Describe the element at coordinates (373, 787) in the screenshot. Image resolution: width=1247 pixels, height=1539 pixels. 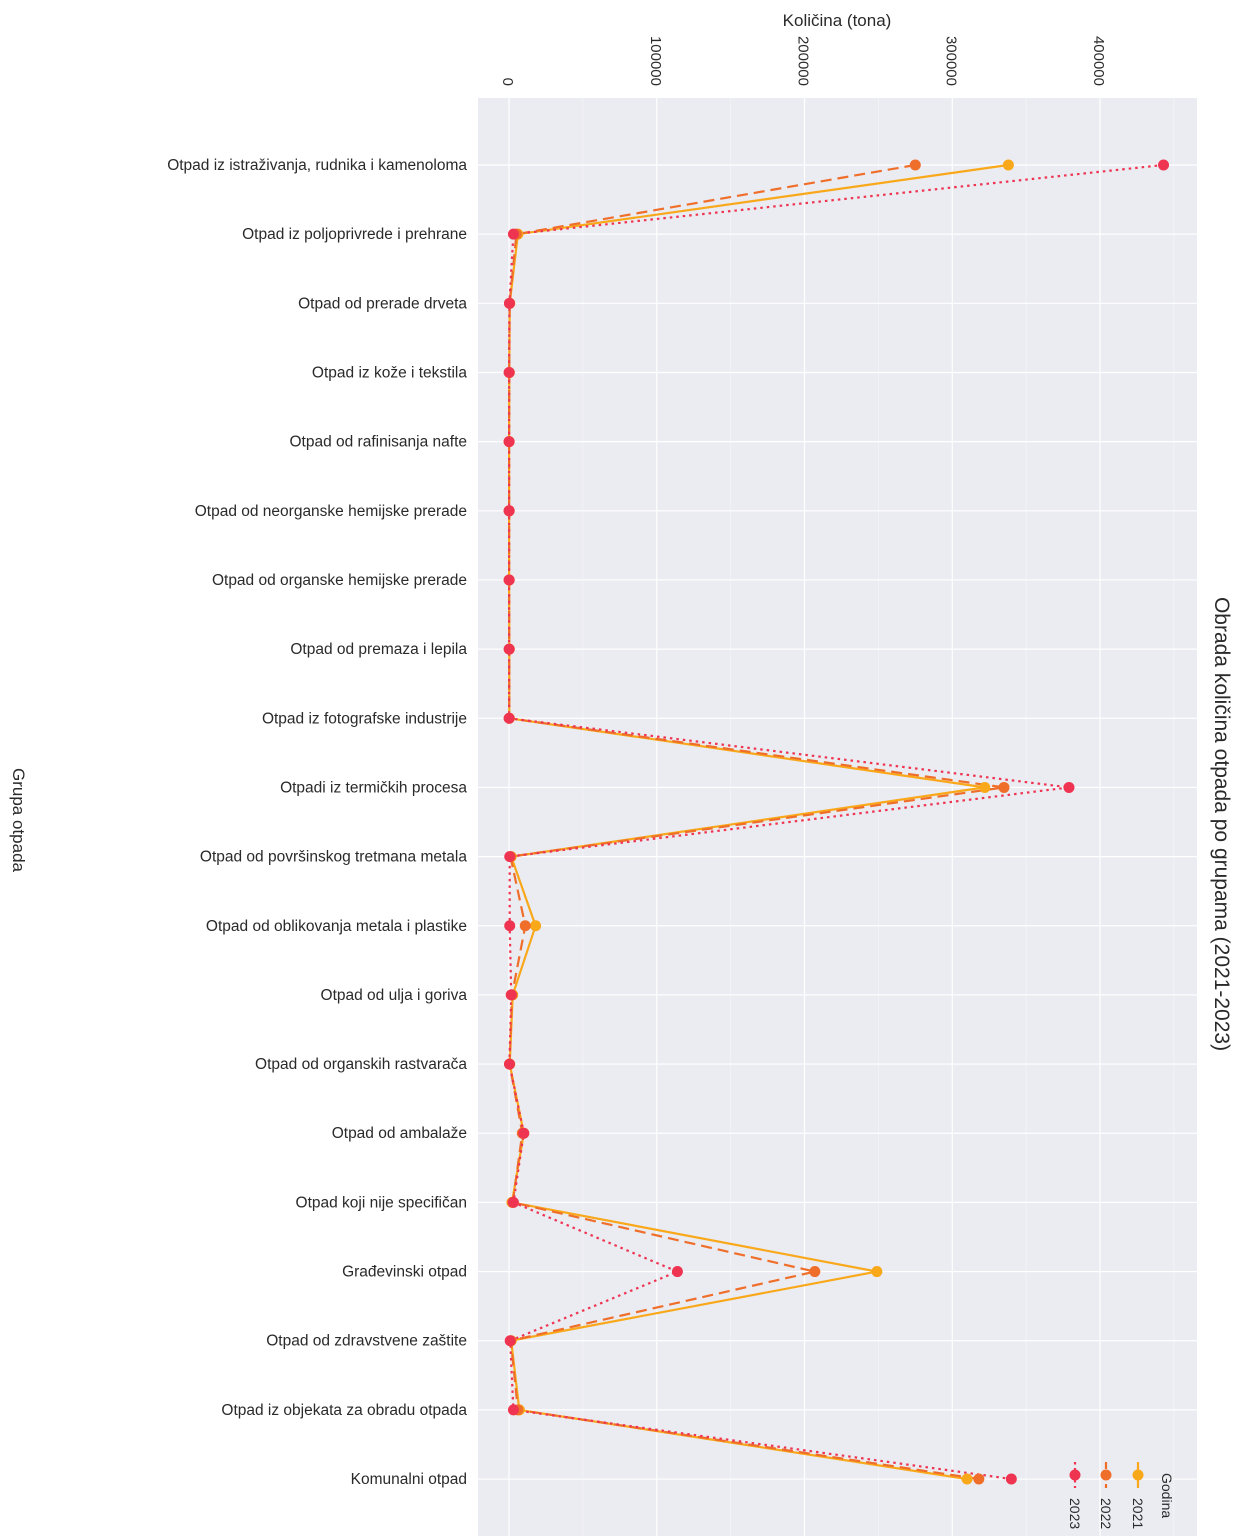
I see `category-label: Otpadi iz termičkih procesa` at that location.